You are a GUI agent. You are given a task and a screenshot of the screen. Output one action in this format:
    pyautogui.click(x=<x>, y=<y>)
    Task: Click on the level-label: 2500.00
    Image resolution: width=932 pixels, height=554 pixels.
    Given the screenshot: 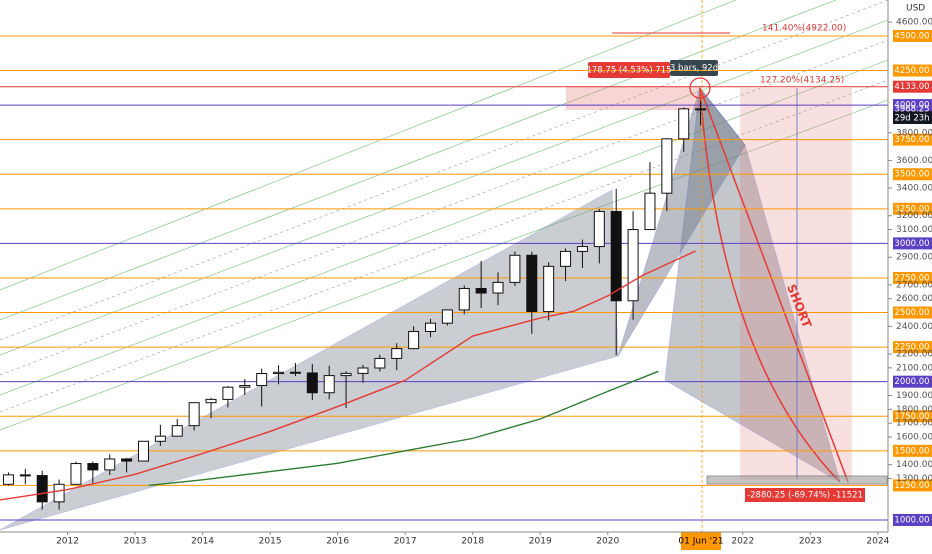 What is the action you would take?
    pyautogui.click(x=911, y=313)
    